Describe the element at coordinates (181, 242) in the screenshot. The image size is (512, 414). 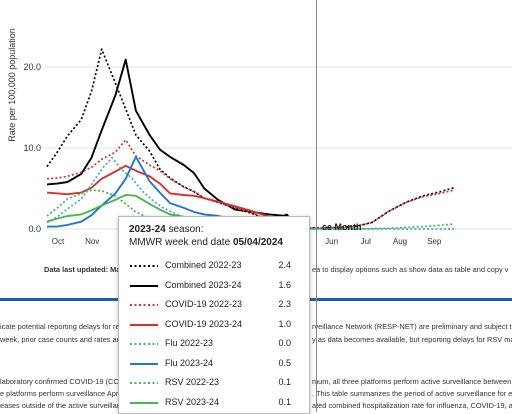
I see `tooltip-week-label: MMWR week end date` at that location.